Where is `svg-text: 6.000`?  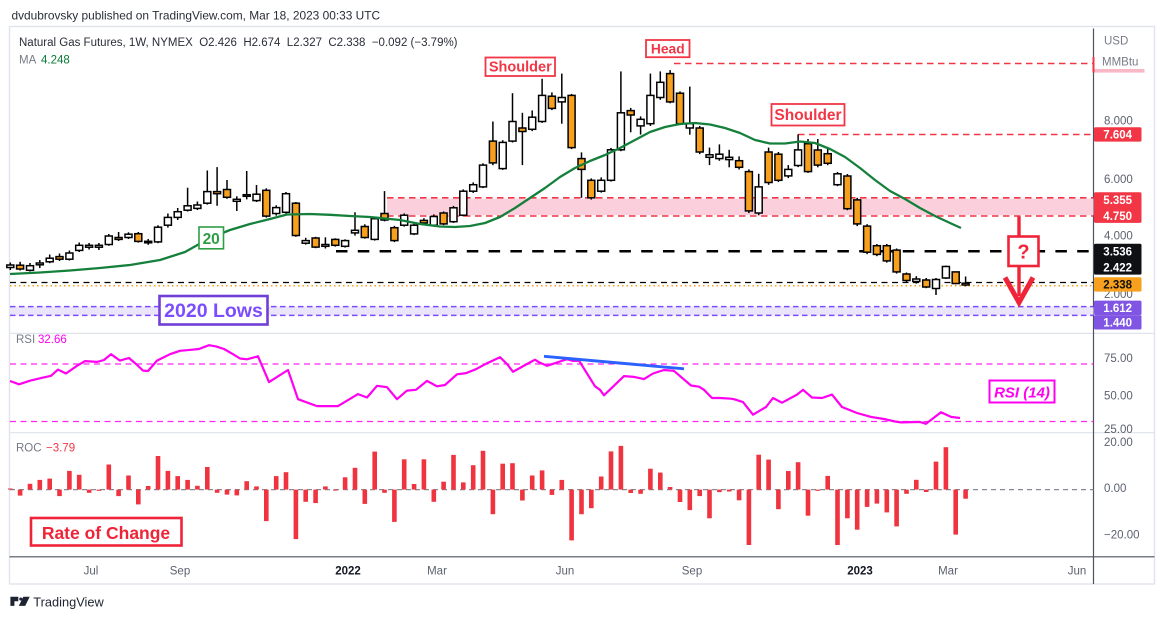
svg-text: 6.000 is located at coordinates (1118, 180).